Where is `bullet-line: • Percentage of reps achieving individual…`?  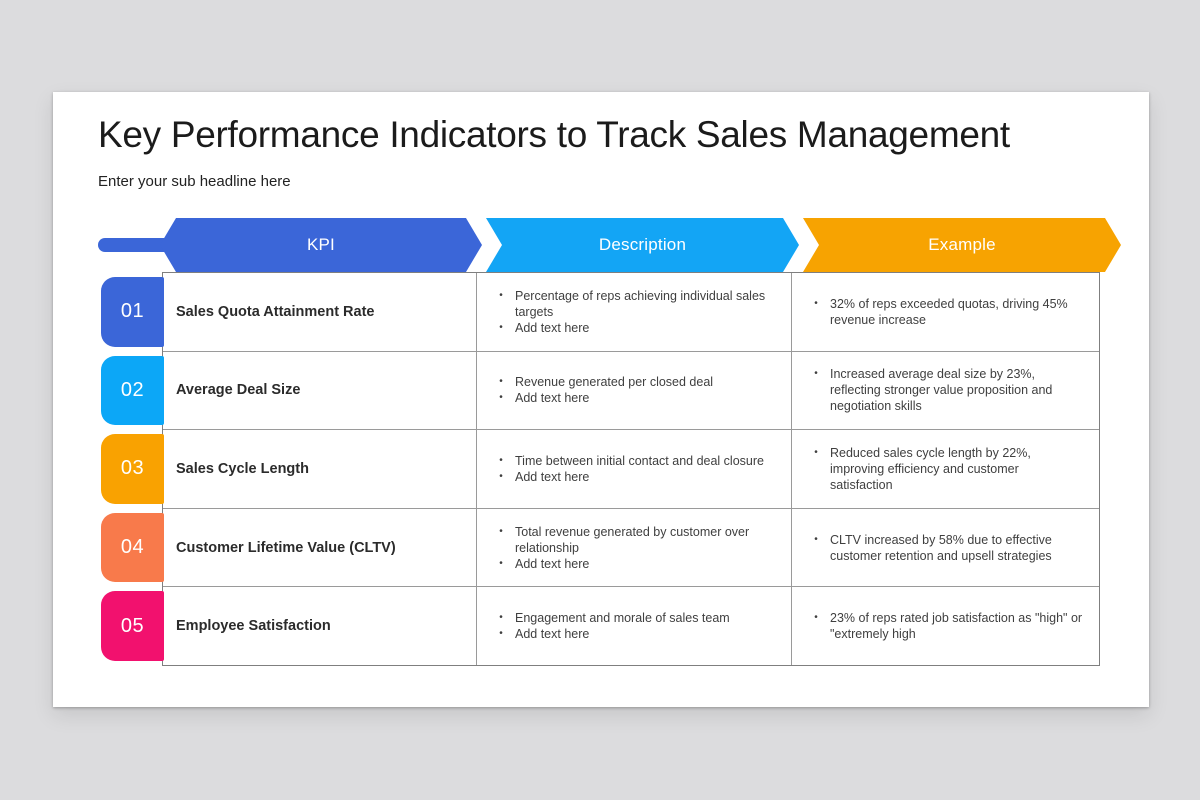
bullet-line: • Percentage of reps achieving individual… is located at coordinates (632, 304).